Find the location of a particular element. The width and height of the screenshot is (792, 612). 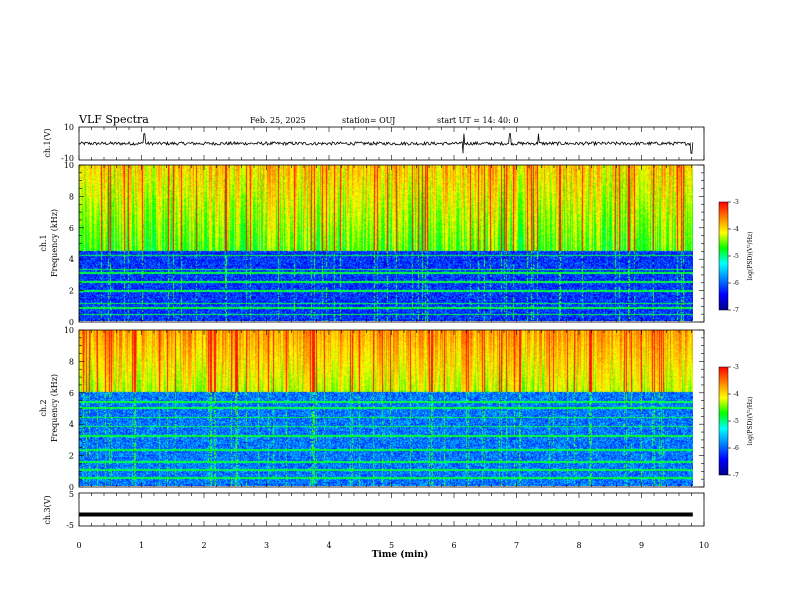

ch3-waveform-panel: 5 -5 ch.3(V) is located at coordinates (374, 510).